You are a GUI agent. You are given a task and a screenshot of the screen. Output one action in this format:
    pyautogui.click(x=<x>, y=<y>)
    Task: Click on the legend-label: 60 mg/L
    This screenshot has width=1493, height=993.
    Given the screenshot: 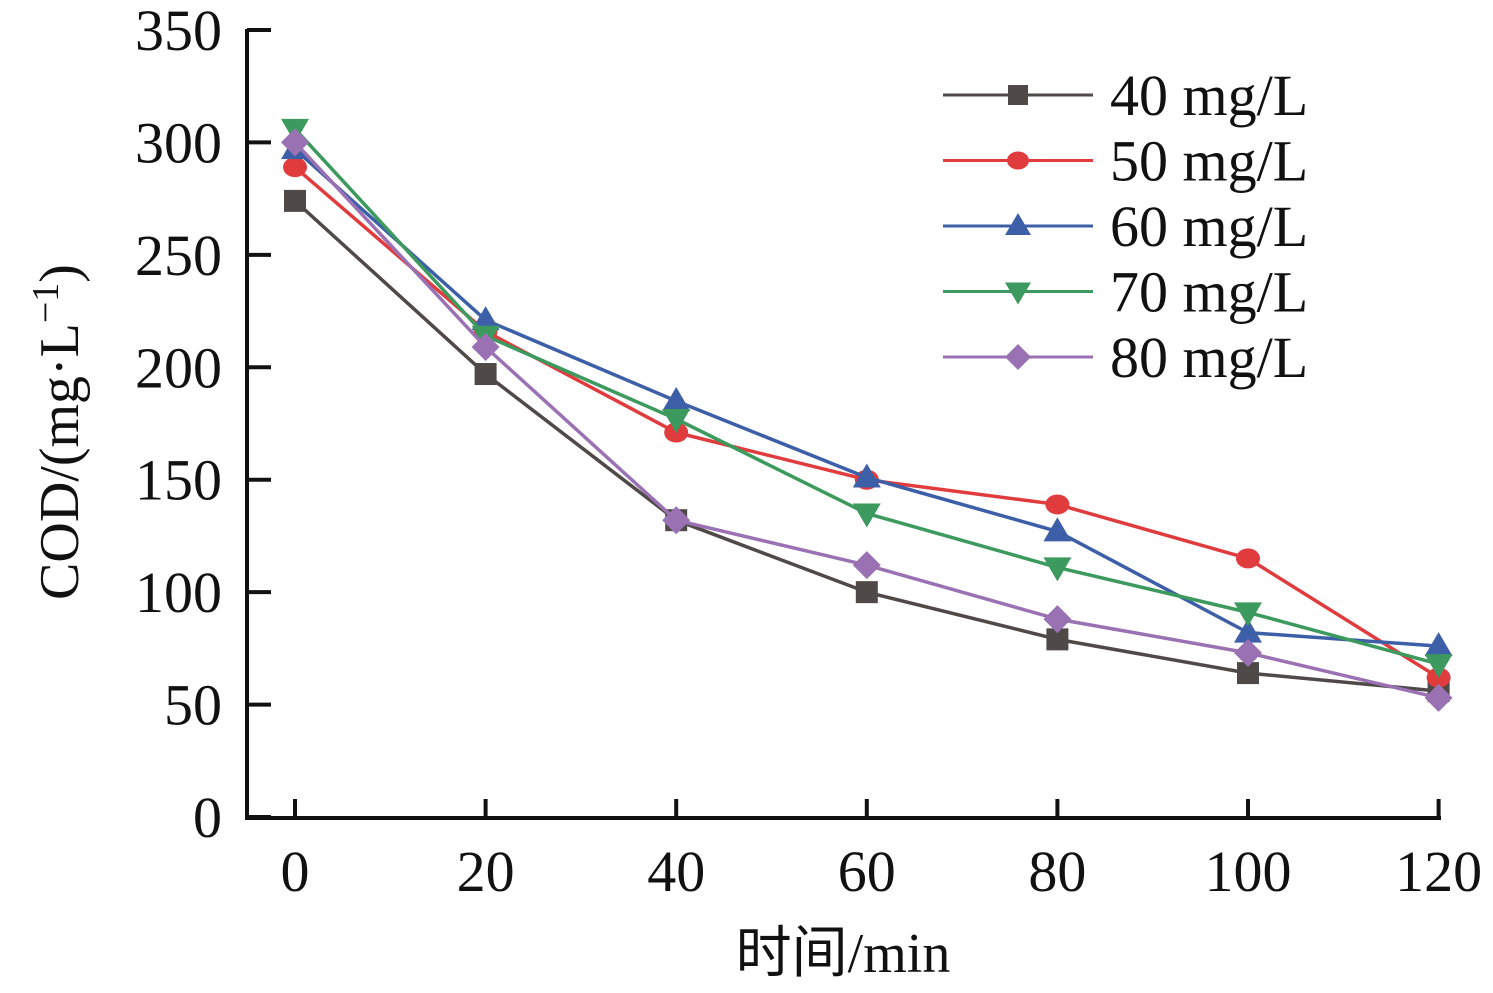 What is the action you would take?
    pyautogui.click(x=1209, y=226)
    